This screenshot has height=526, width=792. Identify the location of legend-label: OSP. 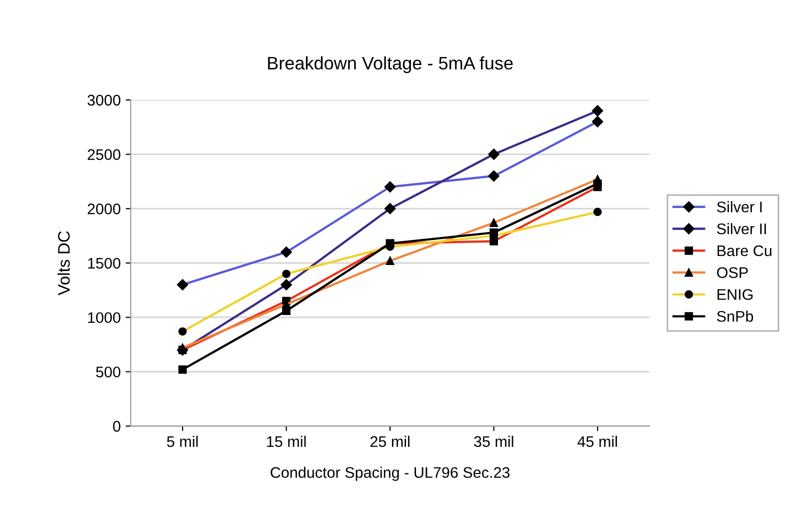
(732, 272).